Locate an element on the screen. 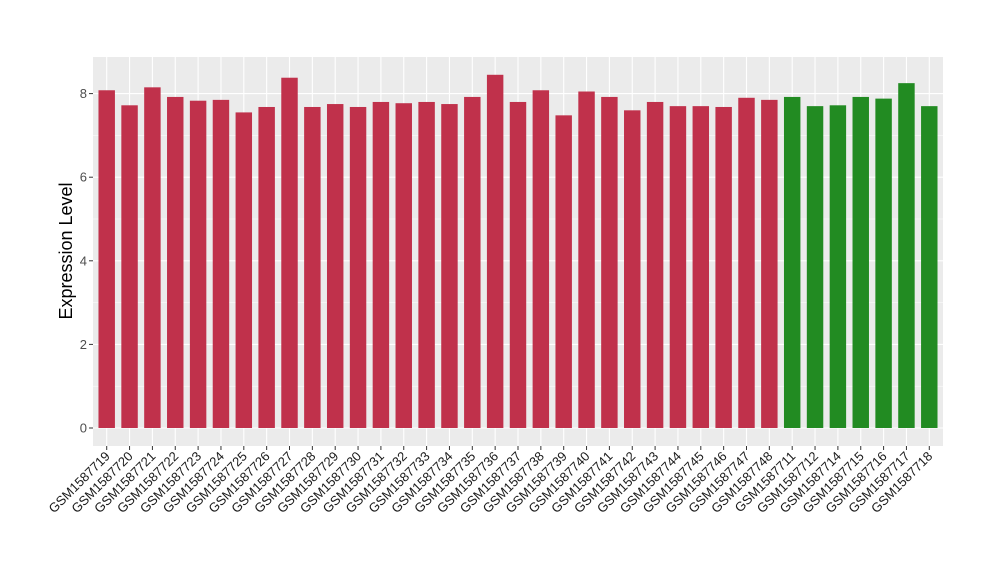  y-axis-title: Expression Level is located at coordinates (66, 250).